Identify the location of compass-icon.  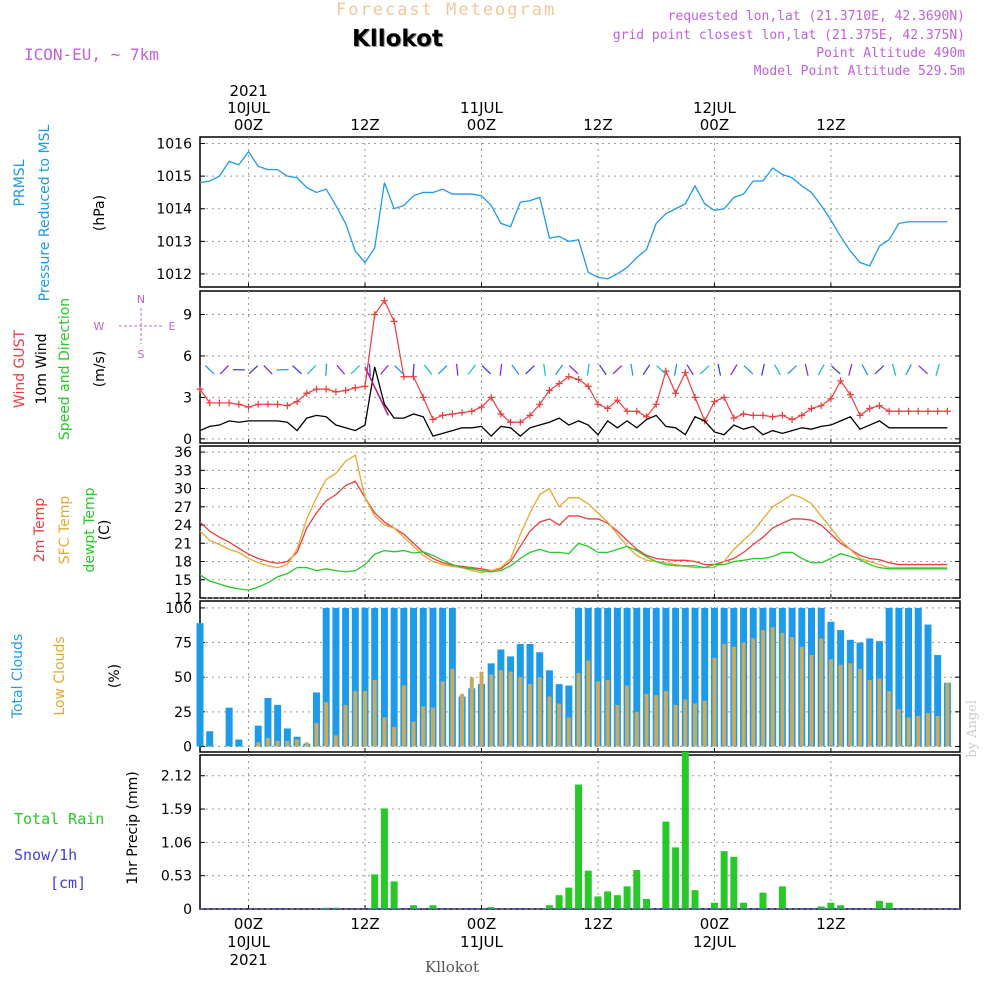
(141, 326).